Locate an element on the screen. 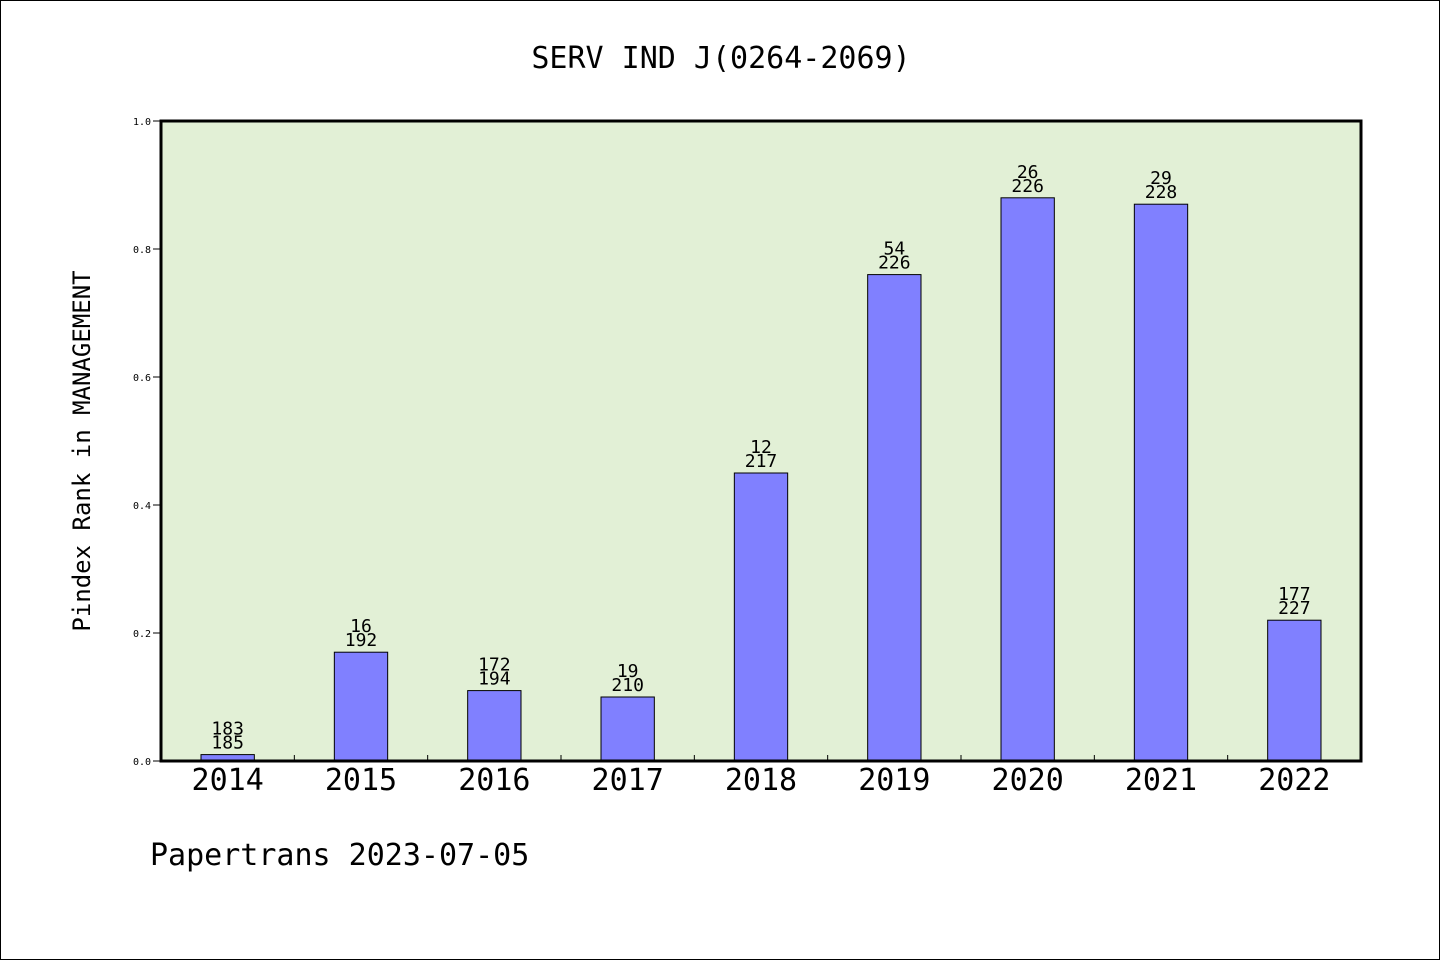 The width and height of the screenshot is (1440, 964). bar-label-bottom-2019: 226 is located at coordinates (894, 263).